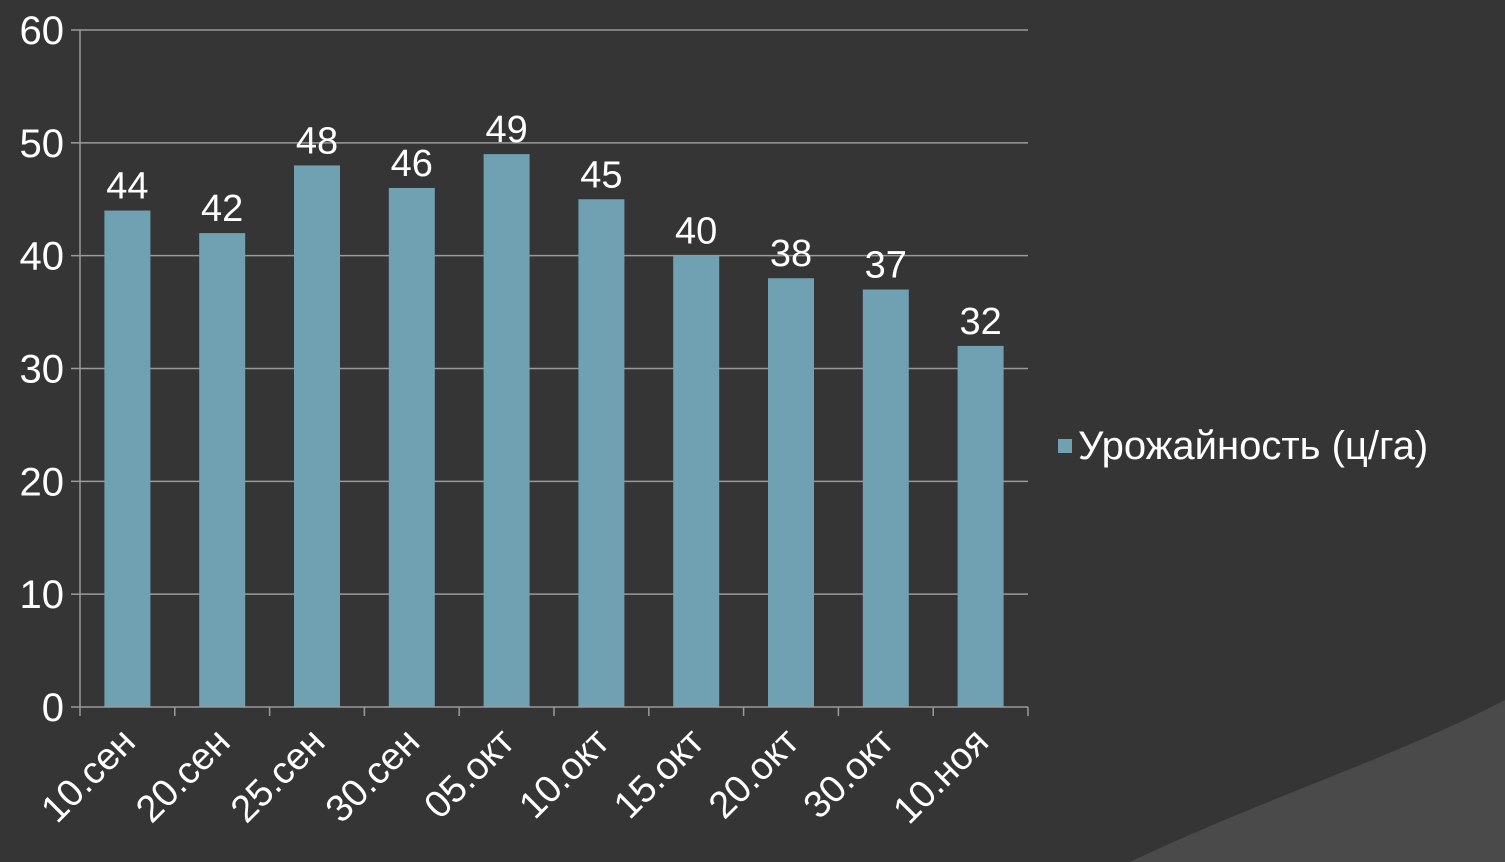 The image size is (1505, 862). Describe the element at coordinates (696, 232) in the screenshot. I see `data-label: 40` at that location.